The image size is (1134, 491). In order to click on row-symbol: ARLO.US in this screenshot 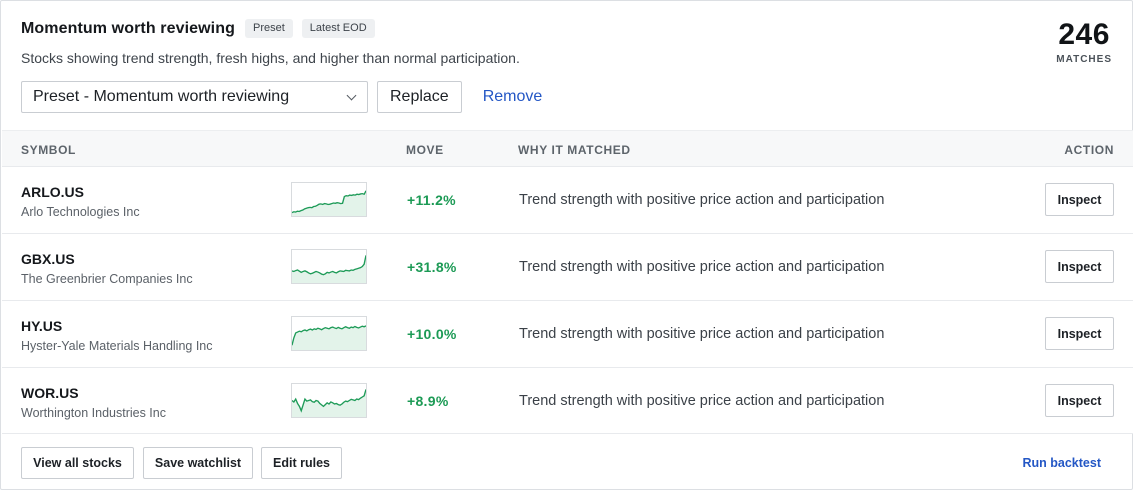, I will do `click(52, 192)`.